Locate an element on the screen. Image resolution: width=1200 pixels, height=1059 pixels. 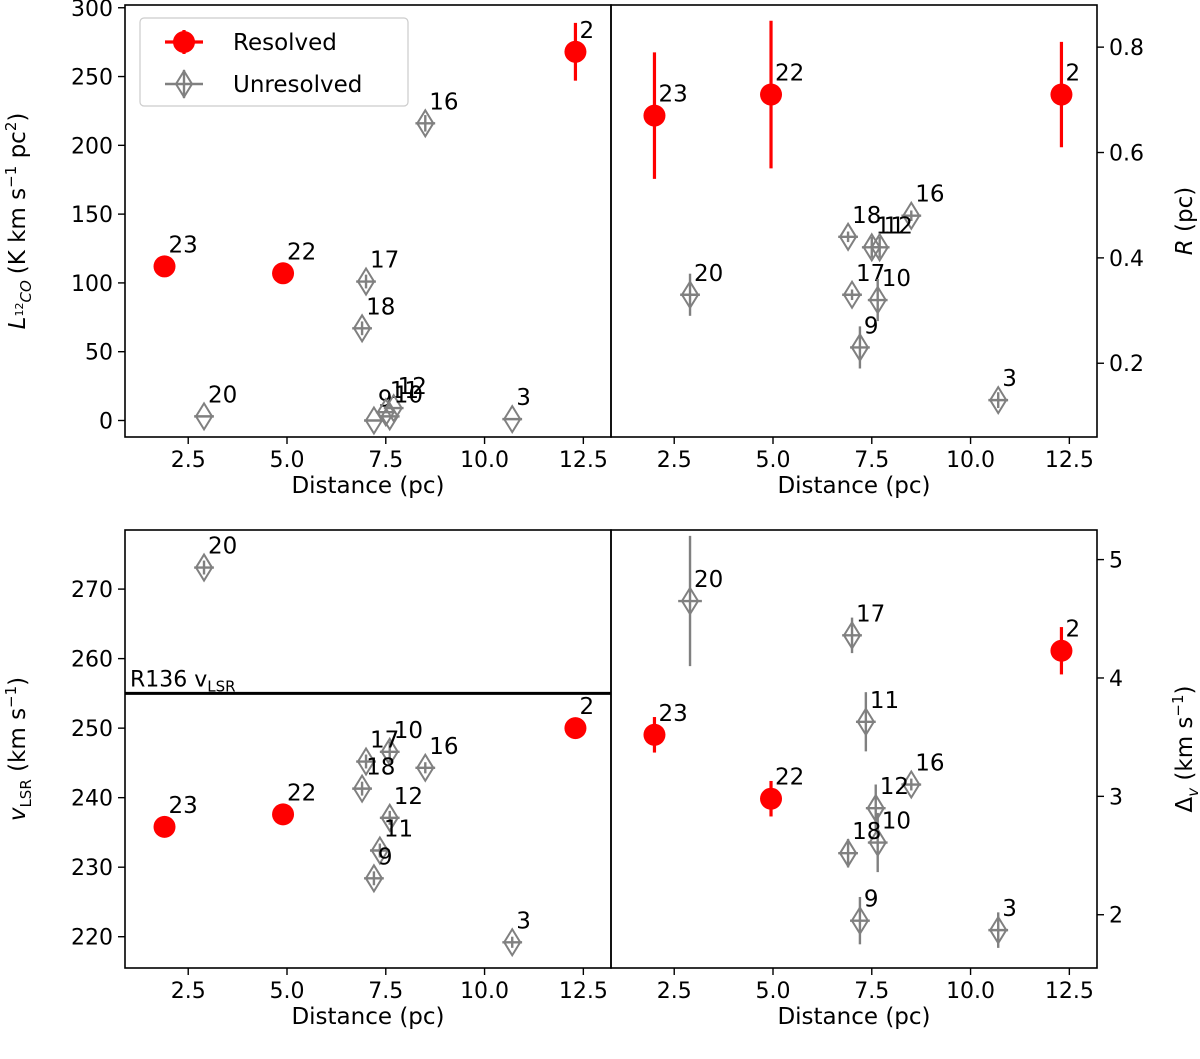
y-tick-label: 300 is located at coordinates (92, 11).